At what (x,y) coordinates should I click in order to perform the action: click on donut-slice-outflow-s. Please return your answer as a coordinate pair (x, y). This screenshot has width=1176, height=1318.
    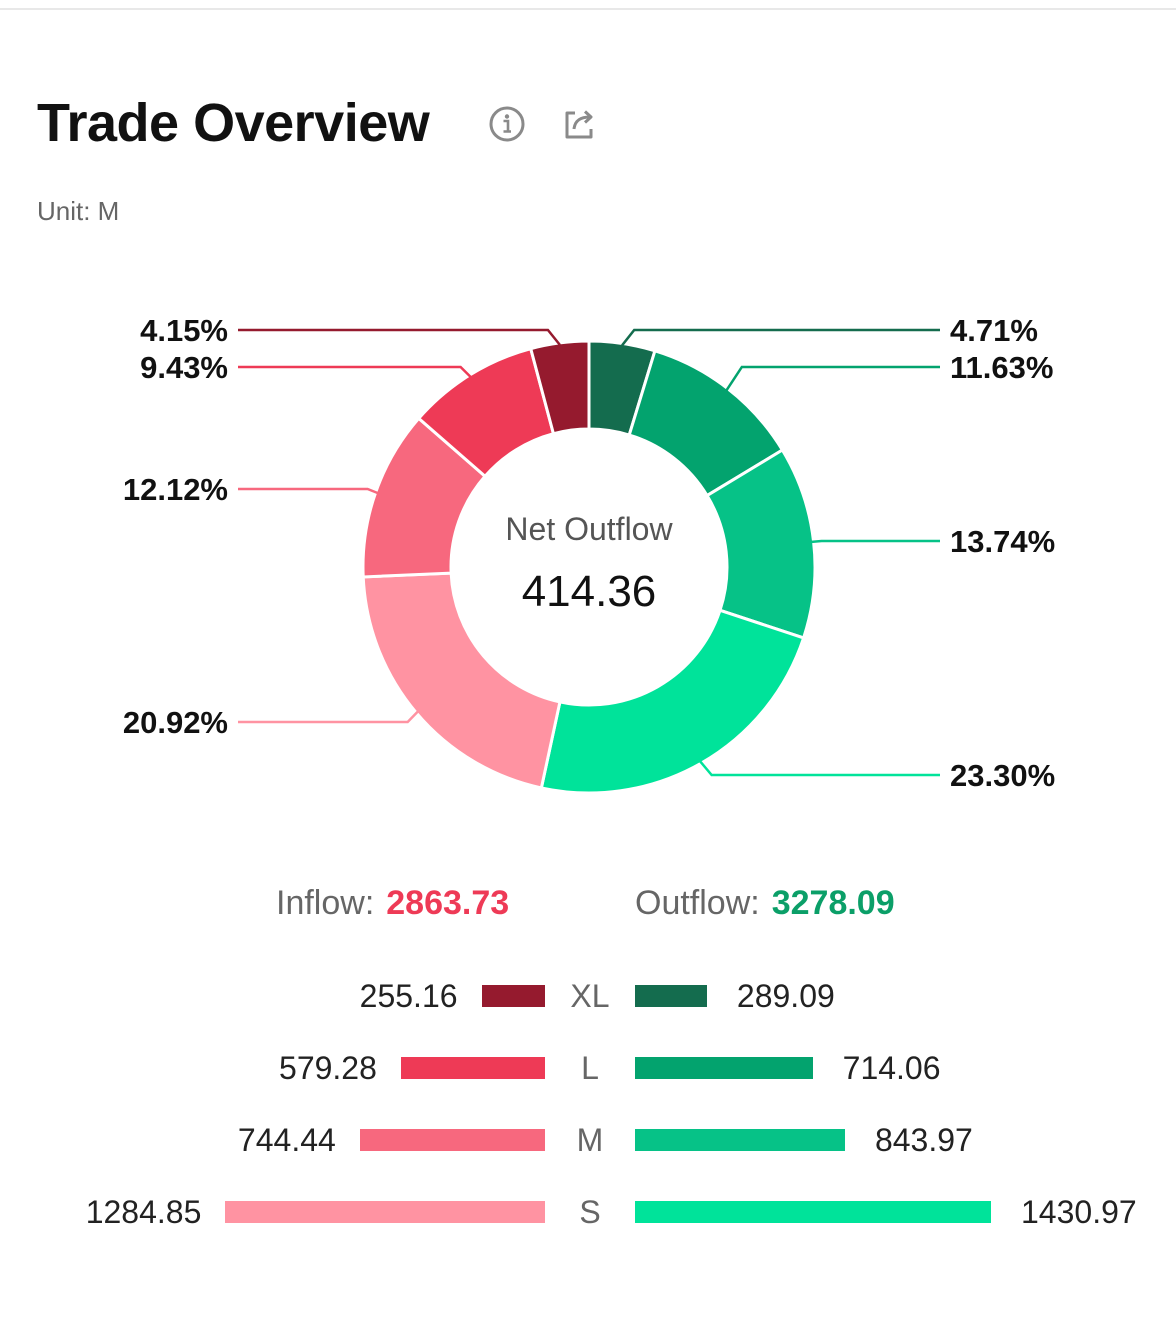
    Looking at the image, I should click on (672, 701).